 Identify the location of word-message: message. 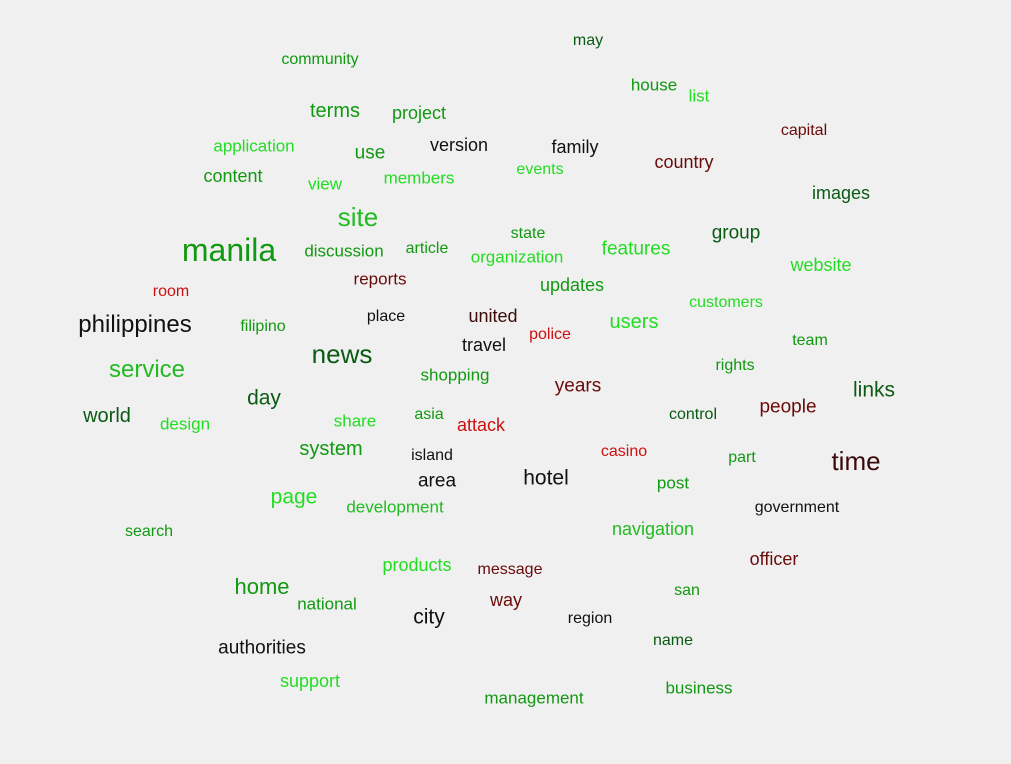
(510, 569).